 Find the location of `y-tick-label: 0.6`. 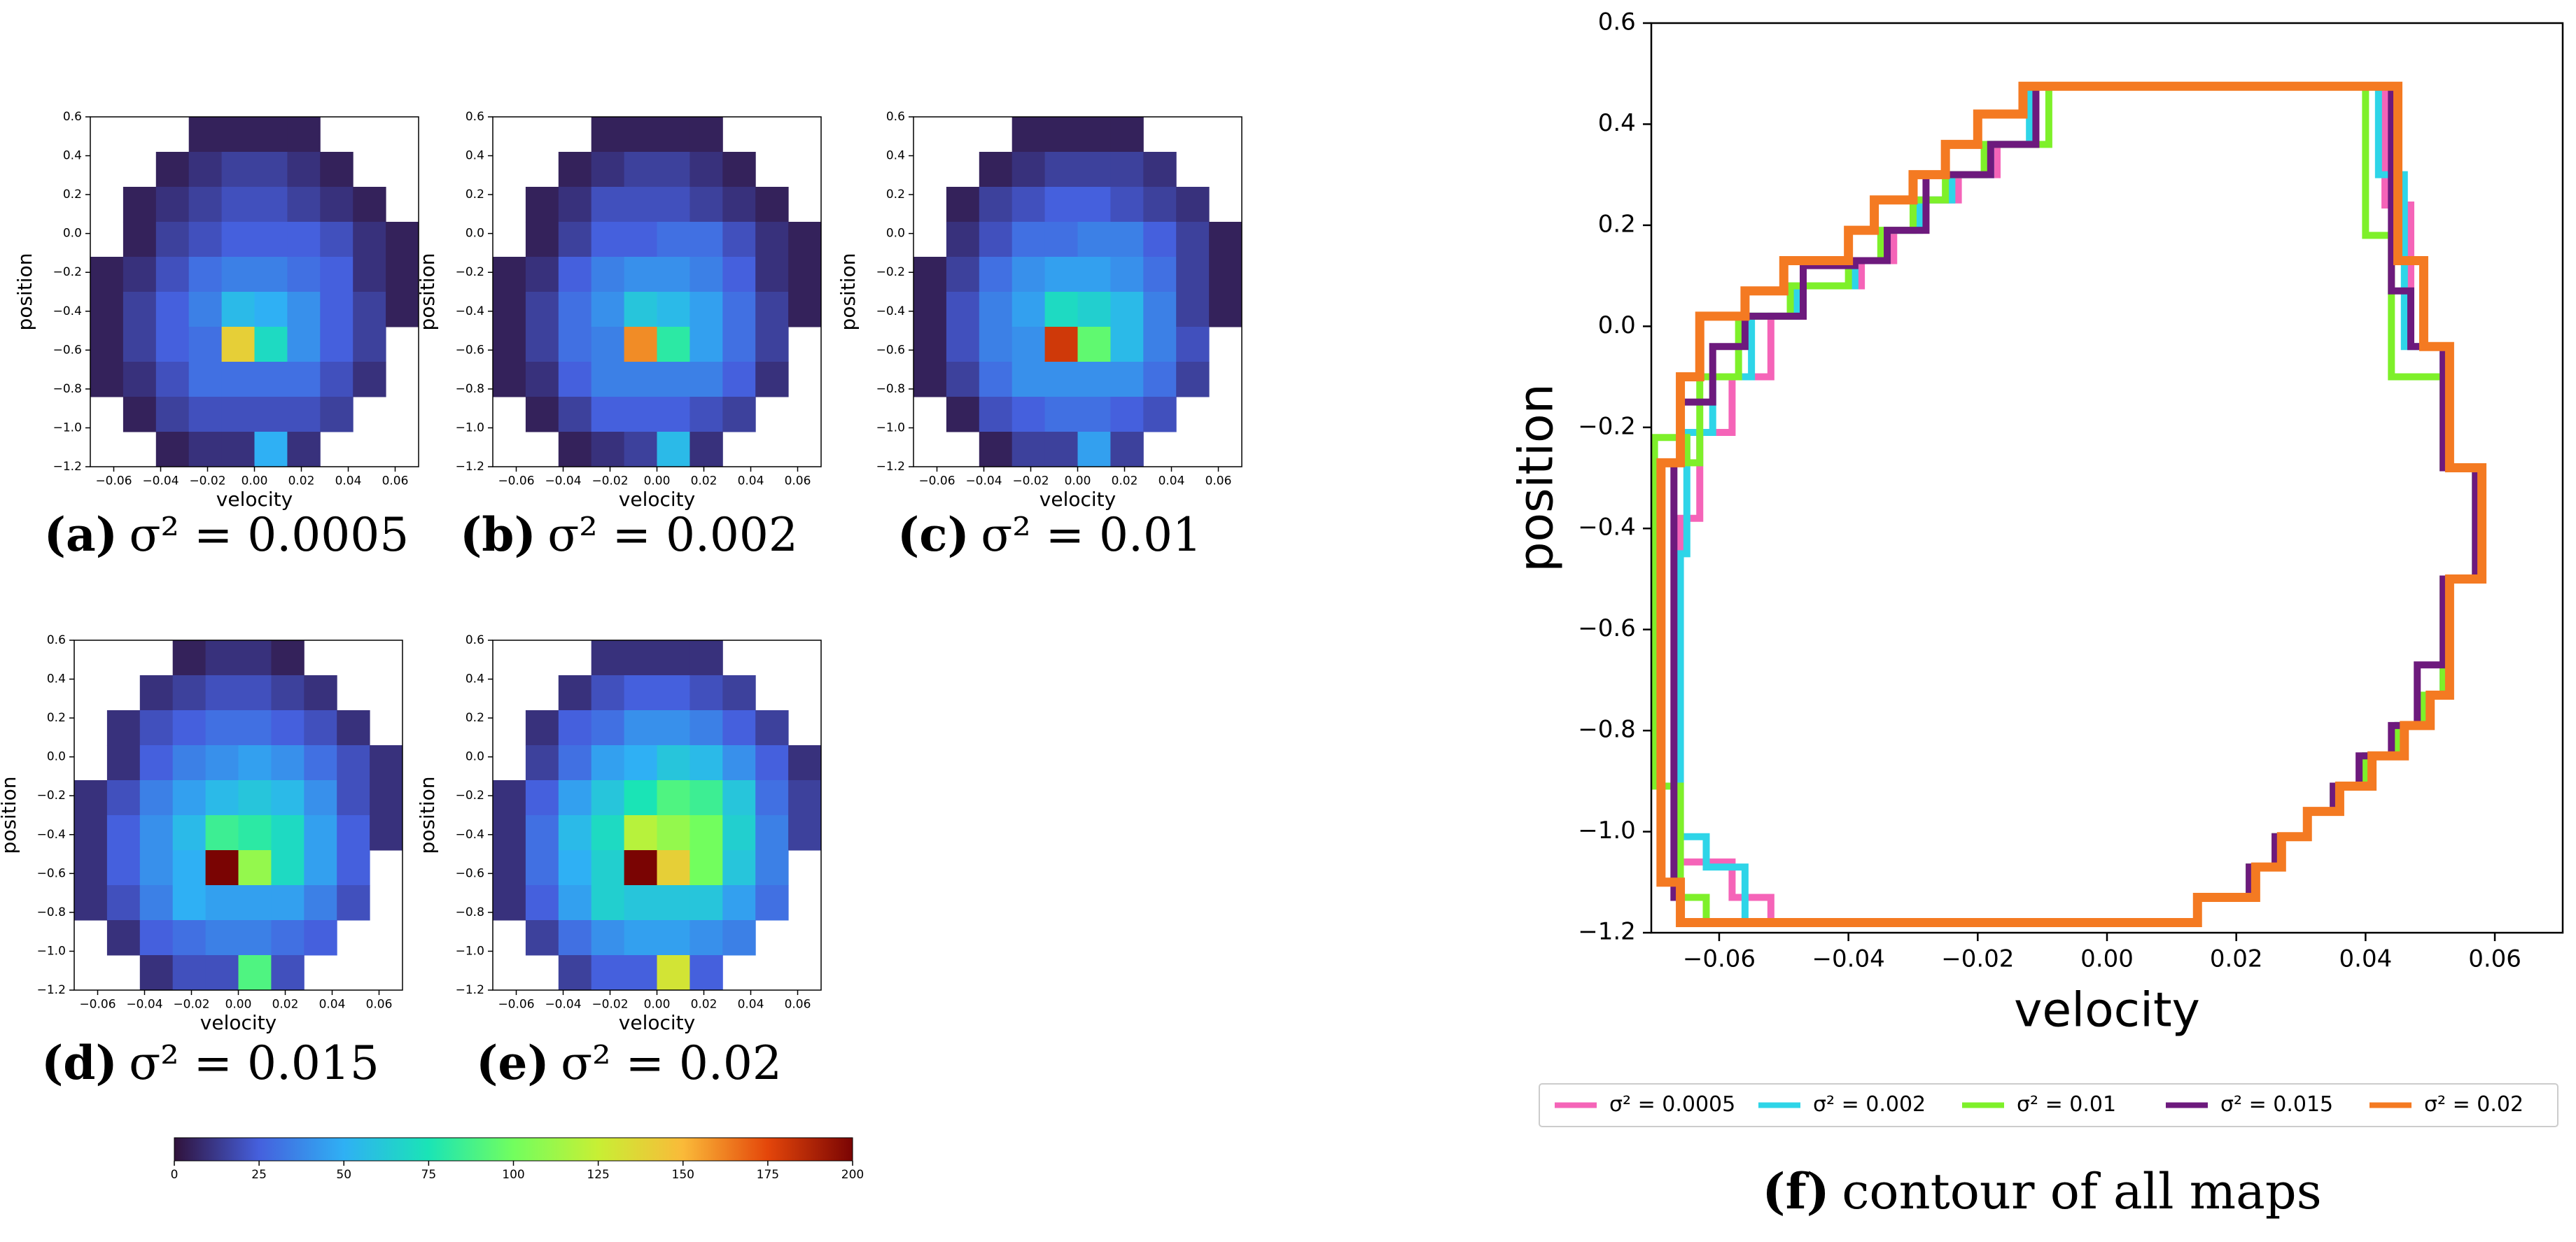

y-tick-label: 0.6 is located at coordinates (474, 640).